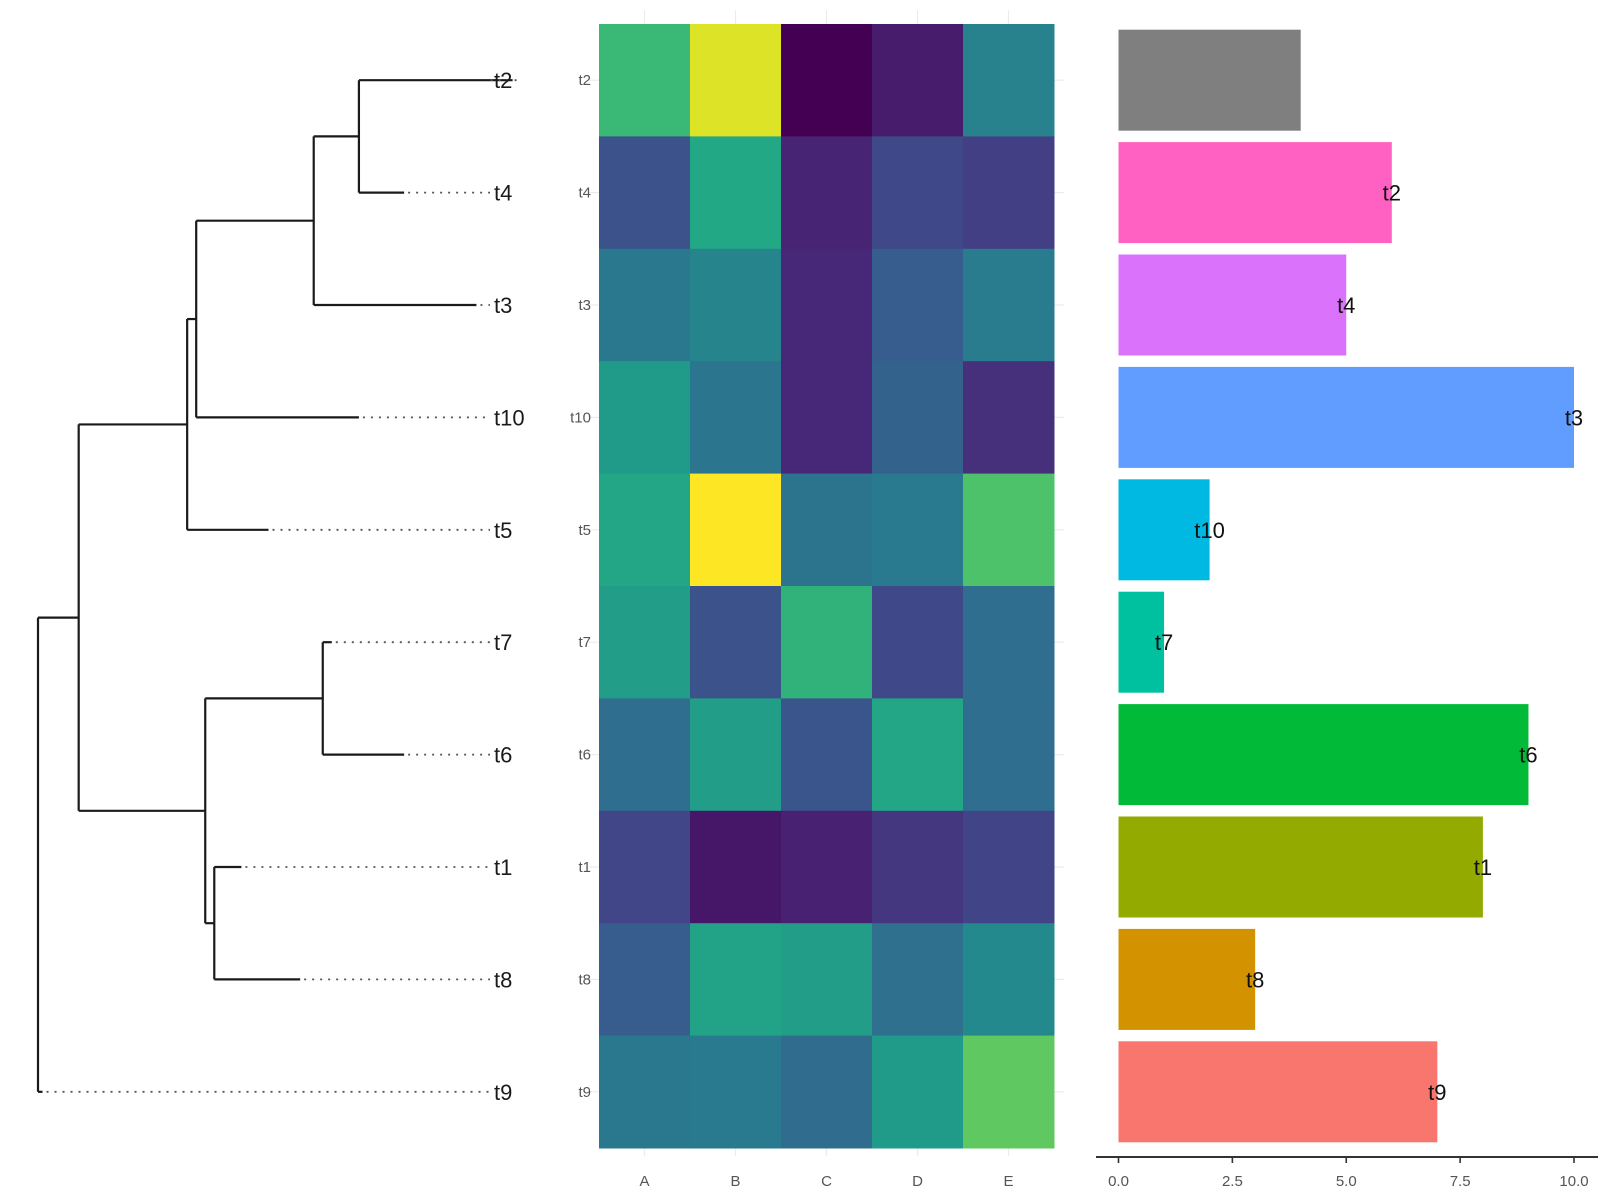 The image size is (1610, 1202). Describe the element at coordinates (584, 755) in the screenshot. I see `heatmap-row-label-t6: t6` at that location.